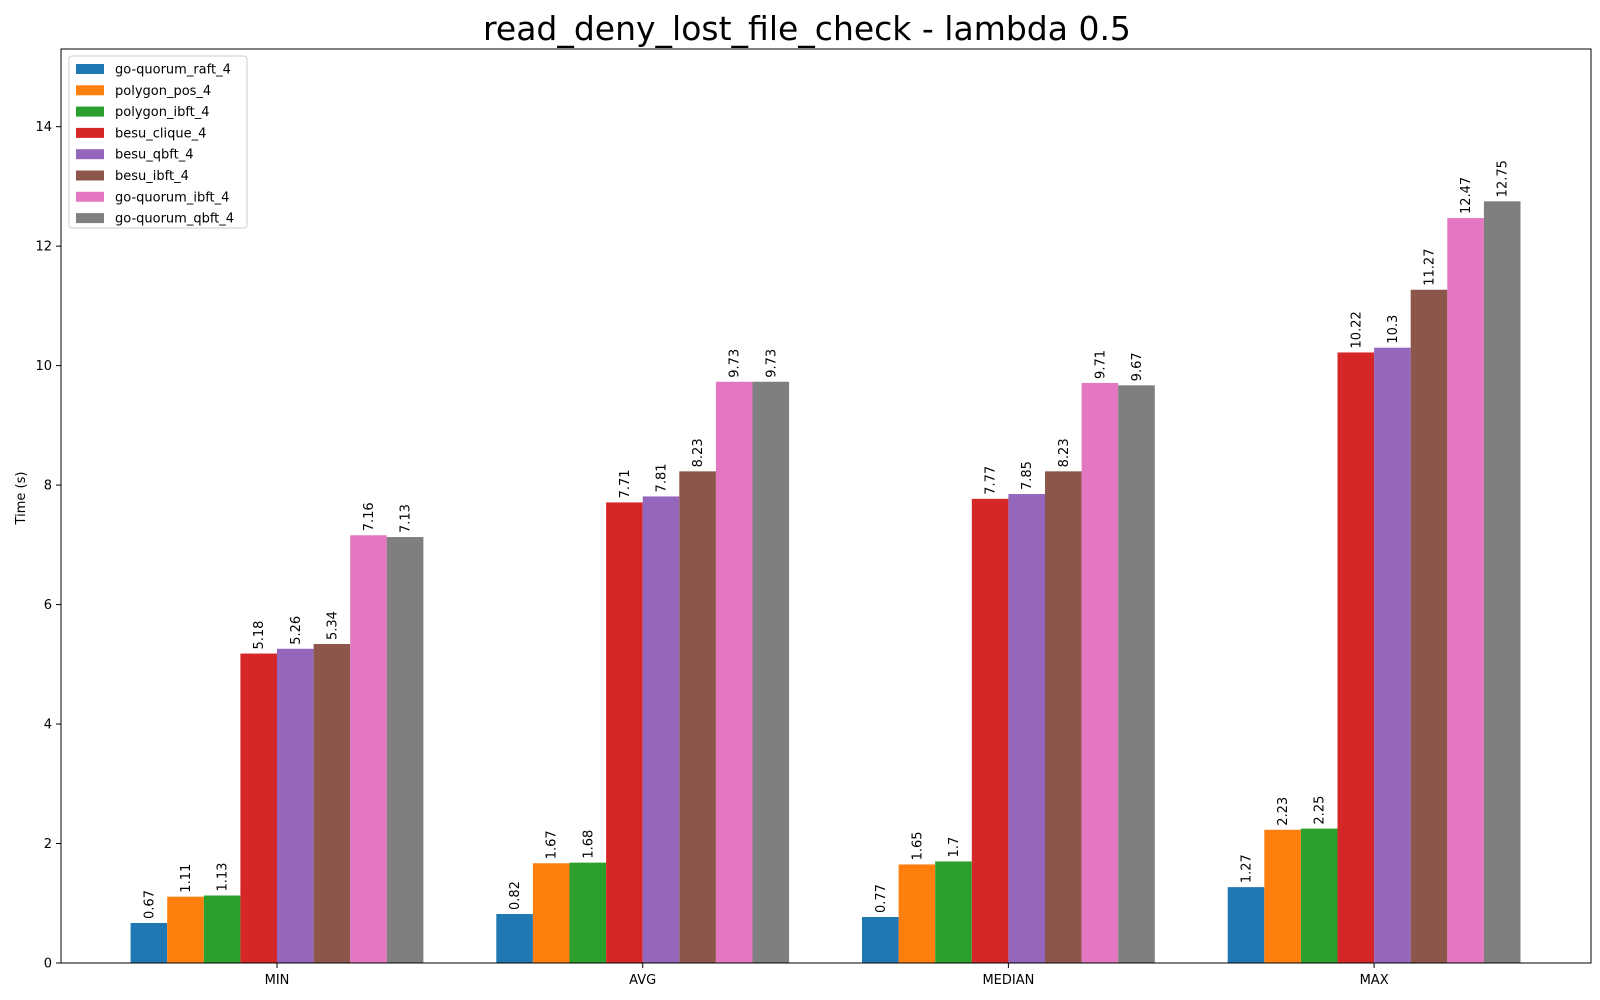 The height and width of the screenshot is (1000, 1600). Describe the element at coordinates (625, 483) in the screenshot. I see `bar-value-label: 7.71` at that location.